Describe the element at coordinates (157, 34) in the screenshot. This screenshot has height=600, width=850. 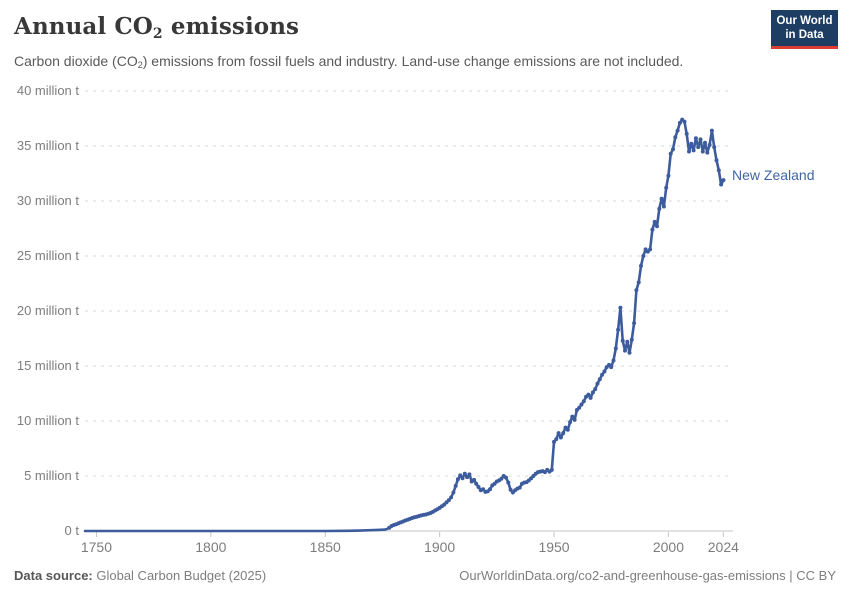
I see `title-subscript: 2` at that location.